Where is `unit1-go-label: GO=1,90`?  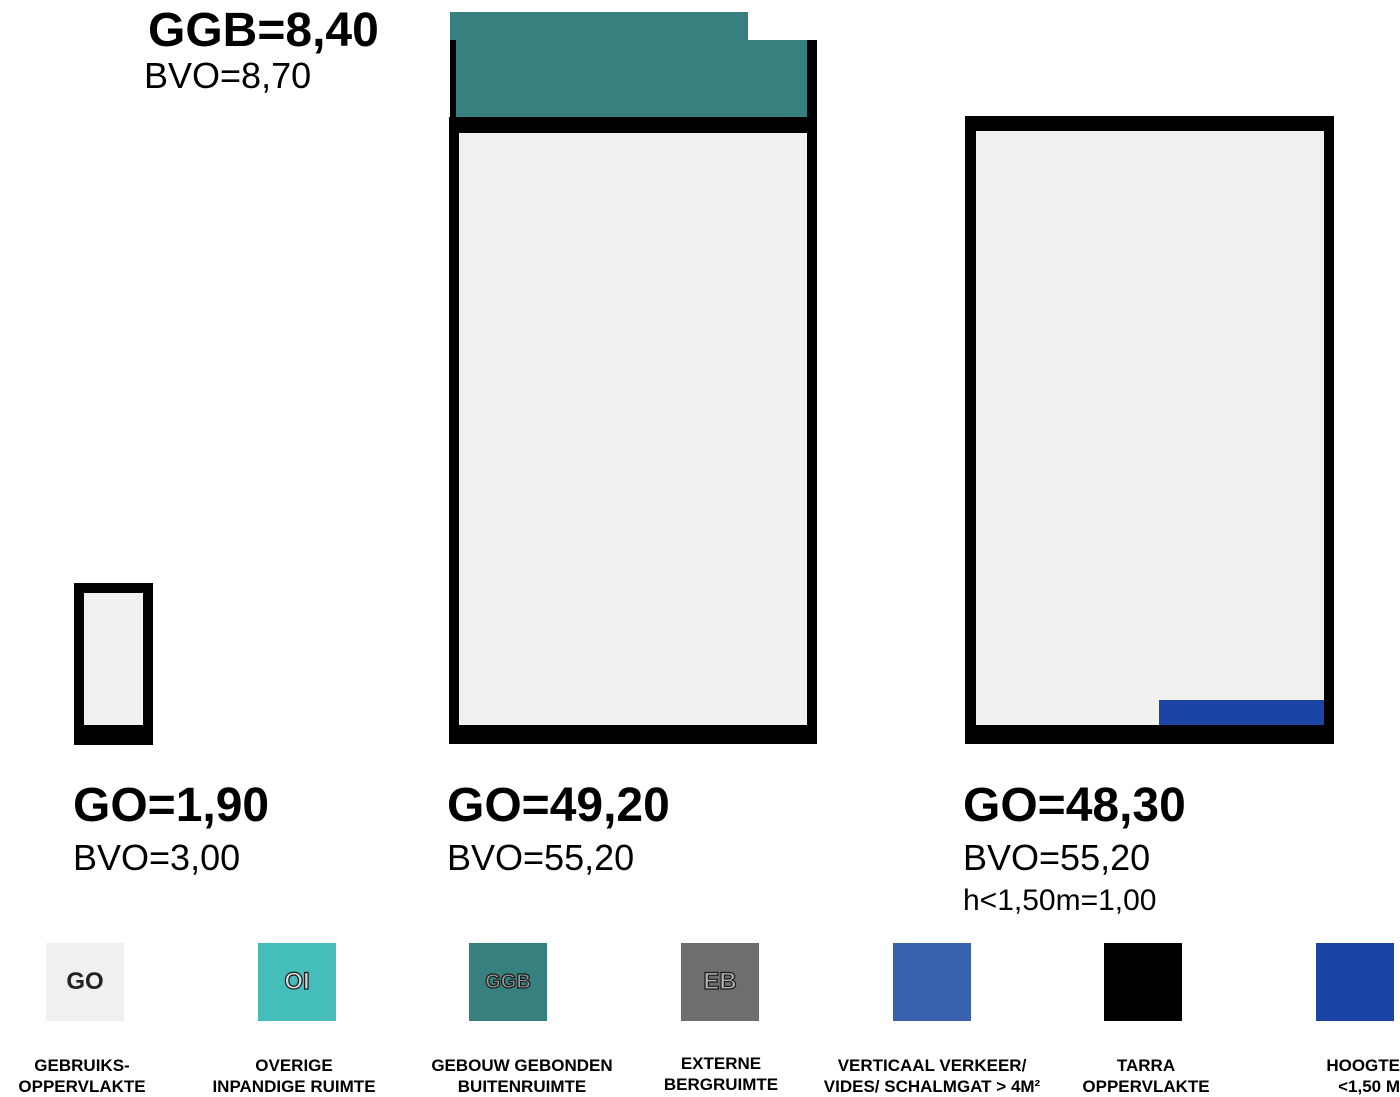 unit1-go-label: GO=1,90 is located at coordinates (171, 805).